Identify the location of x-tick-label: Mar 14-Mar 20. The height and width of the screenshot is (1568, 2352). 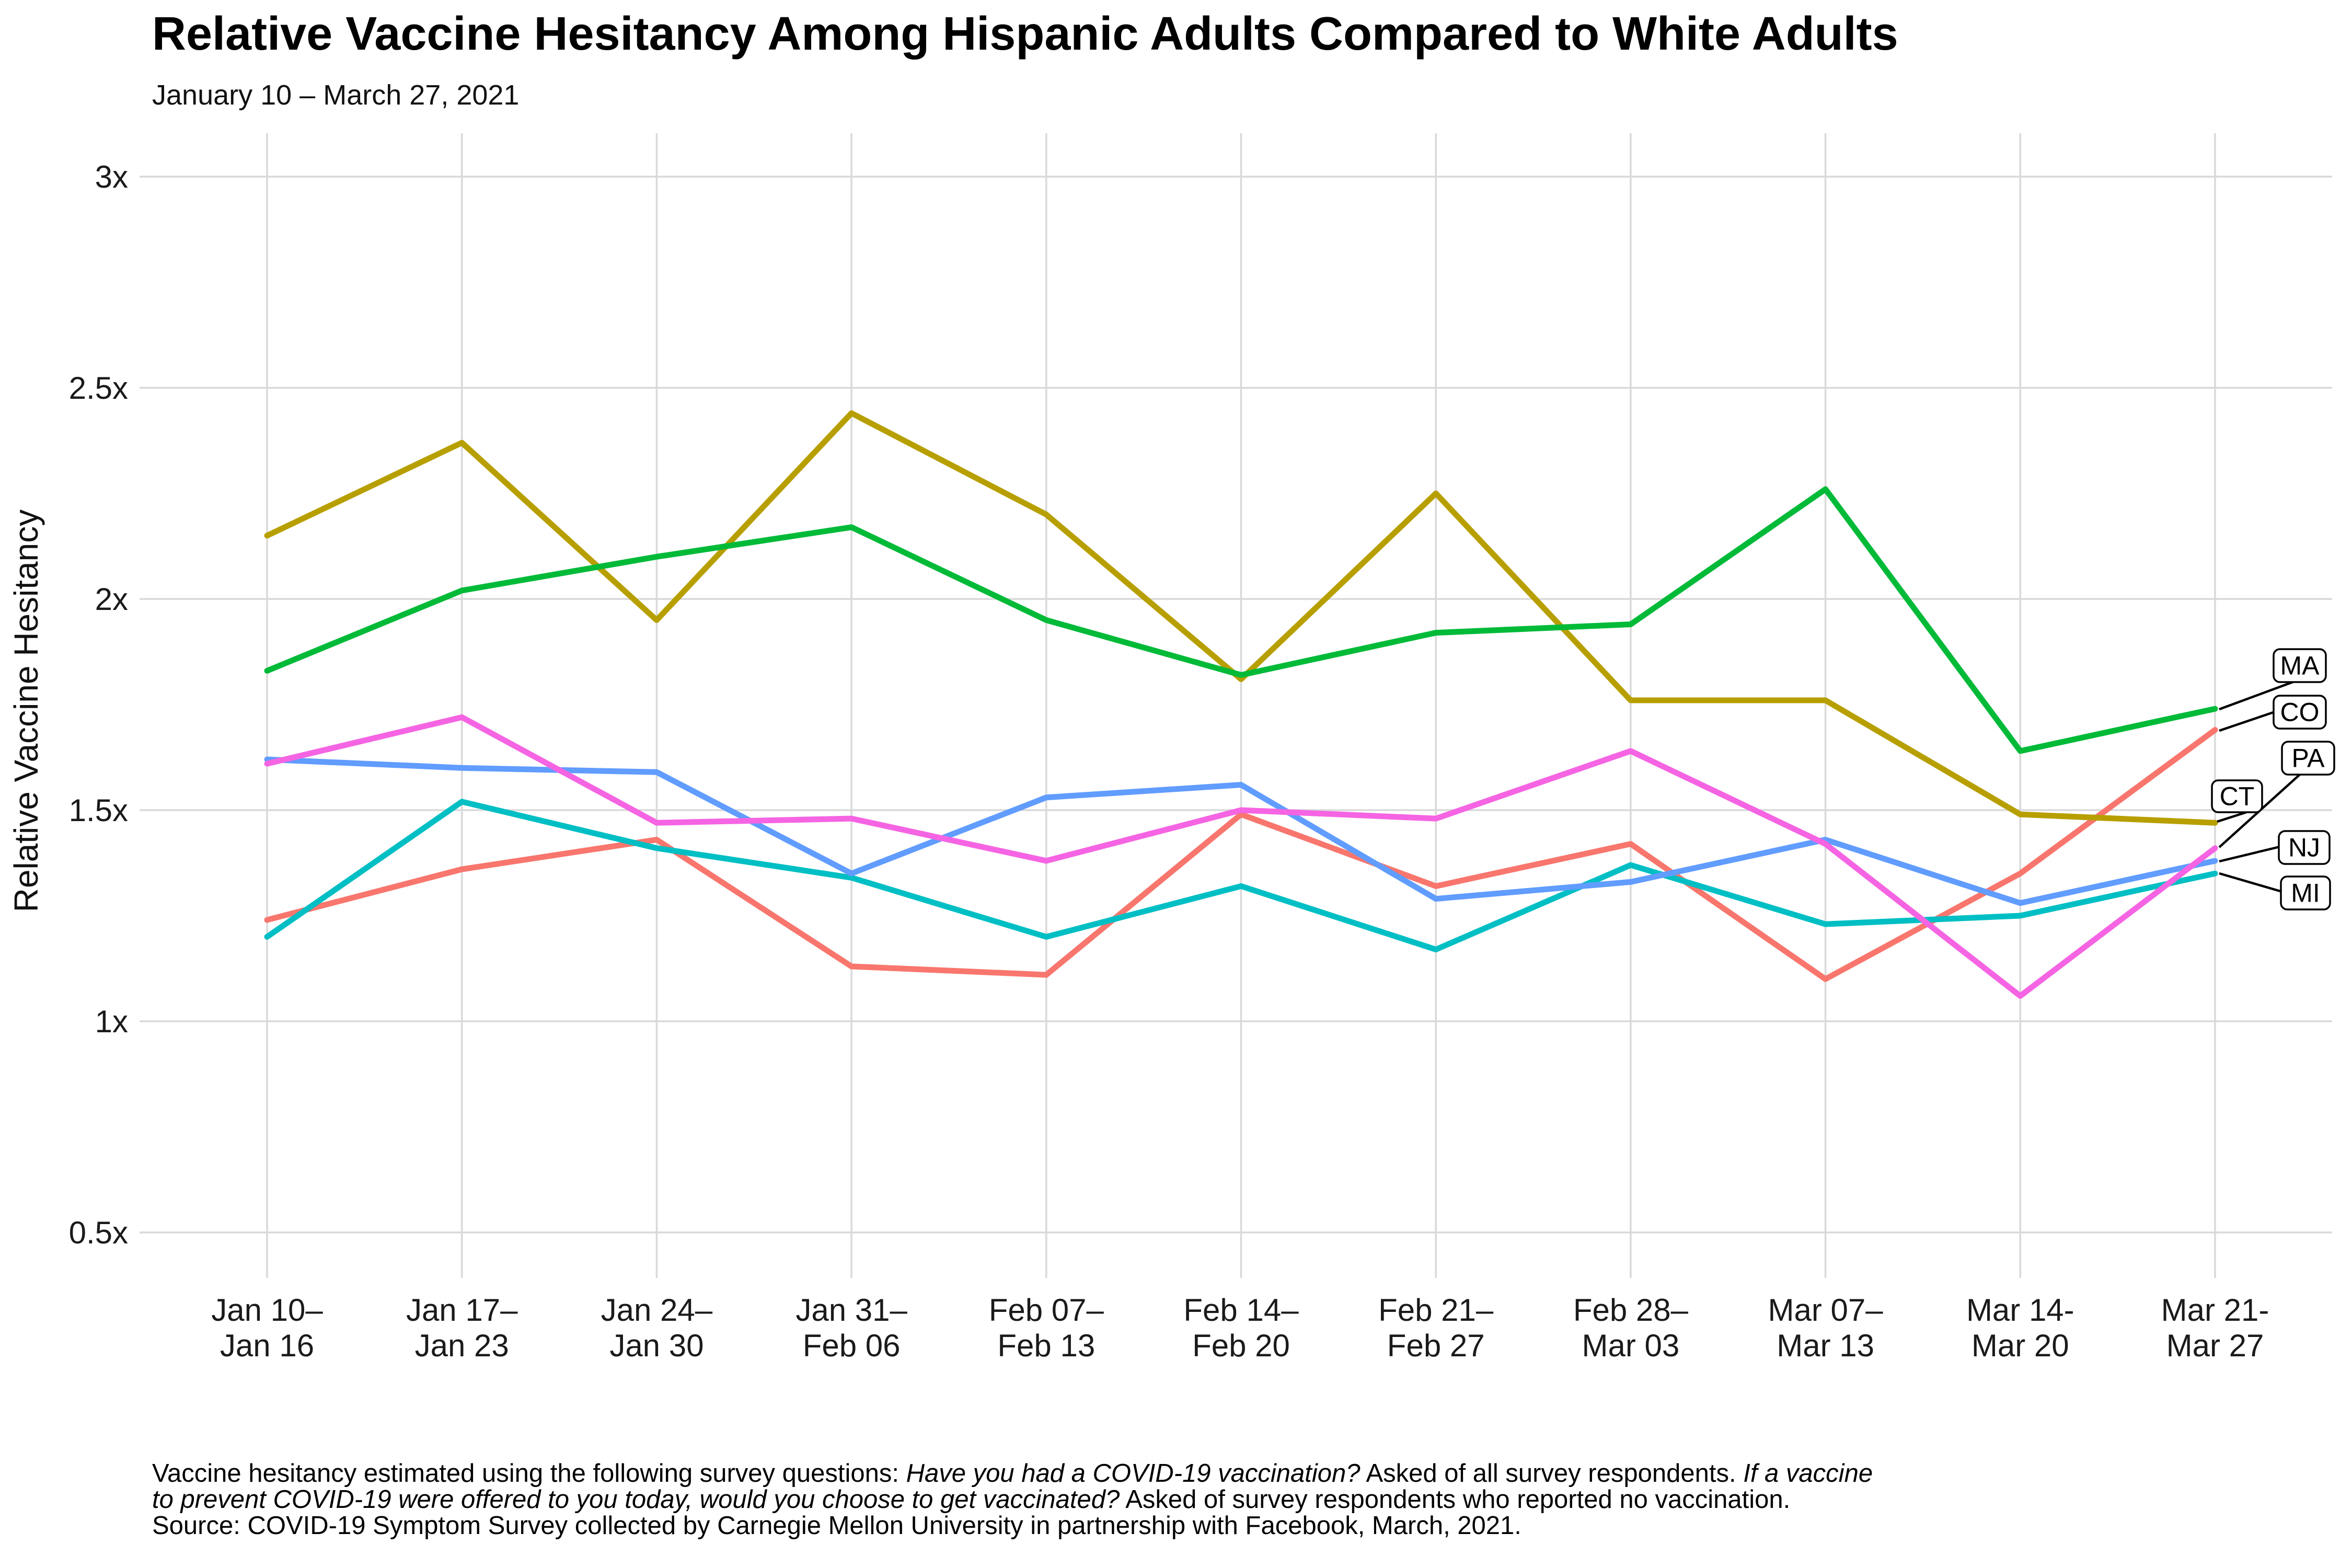
(2020, 1328).